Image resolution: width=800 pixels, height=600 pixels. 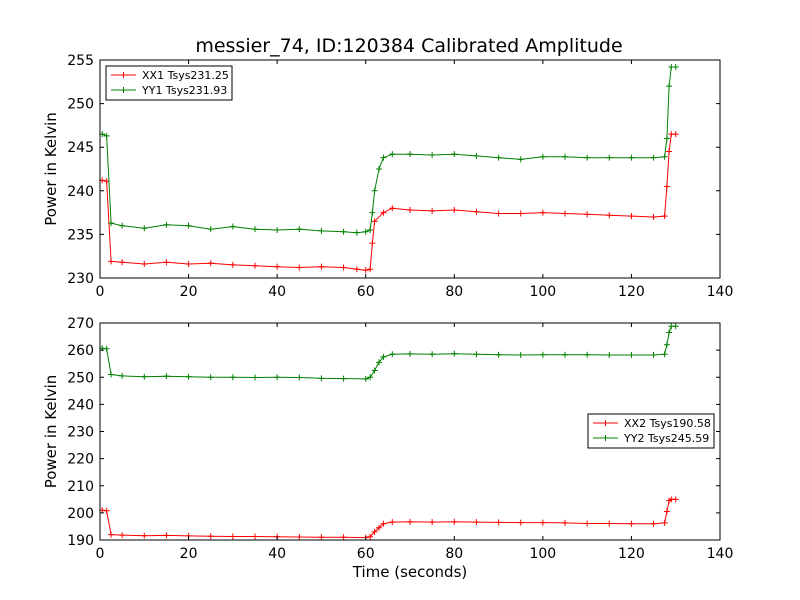 What do you see at coordinates (80, 105) in the screenshot?
I see `y-tick-label: 250` at bounding box center [80, 105].